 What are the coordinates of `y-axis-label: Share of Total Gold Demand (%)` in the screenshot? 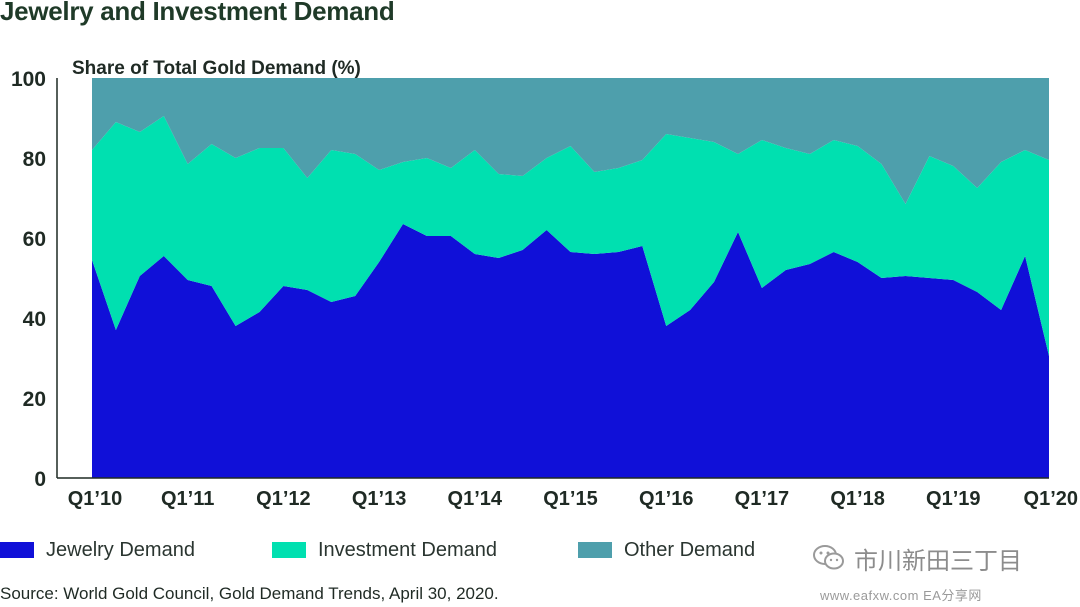 It's located at (216, 68).